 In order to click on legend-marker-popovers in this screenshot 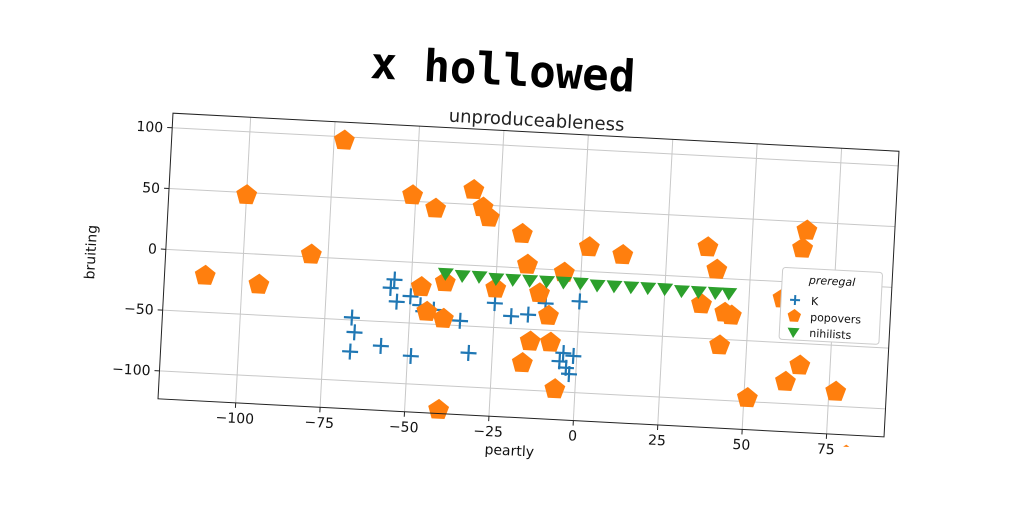, I will do `click(794, 315)`.